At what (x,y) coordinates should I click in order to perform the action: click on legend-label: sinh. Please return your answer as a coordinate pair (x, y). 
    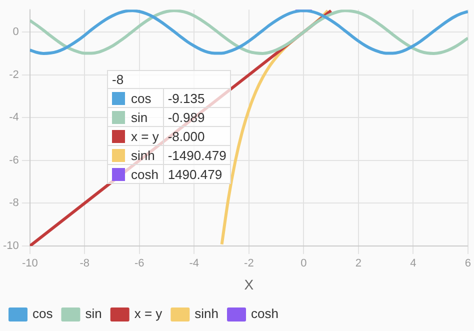
    Looking at the image, I should click on (206, 314).